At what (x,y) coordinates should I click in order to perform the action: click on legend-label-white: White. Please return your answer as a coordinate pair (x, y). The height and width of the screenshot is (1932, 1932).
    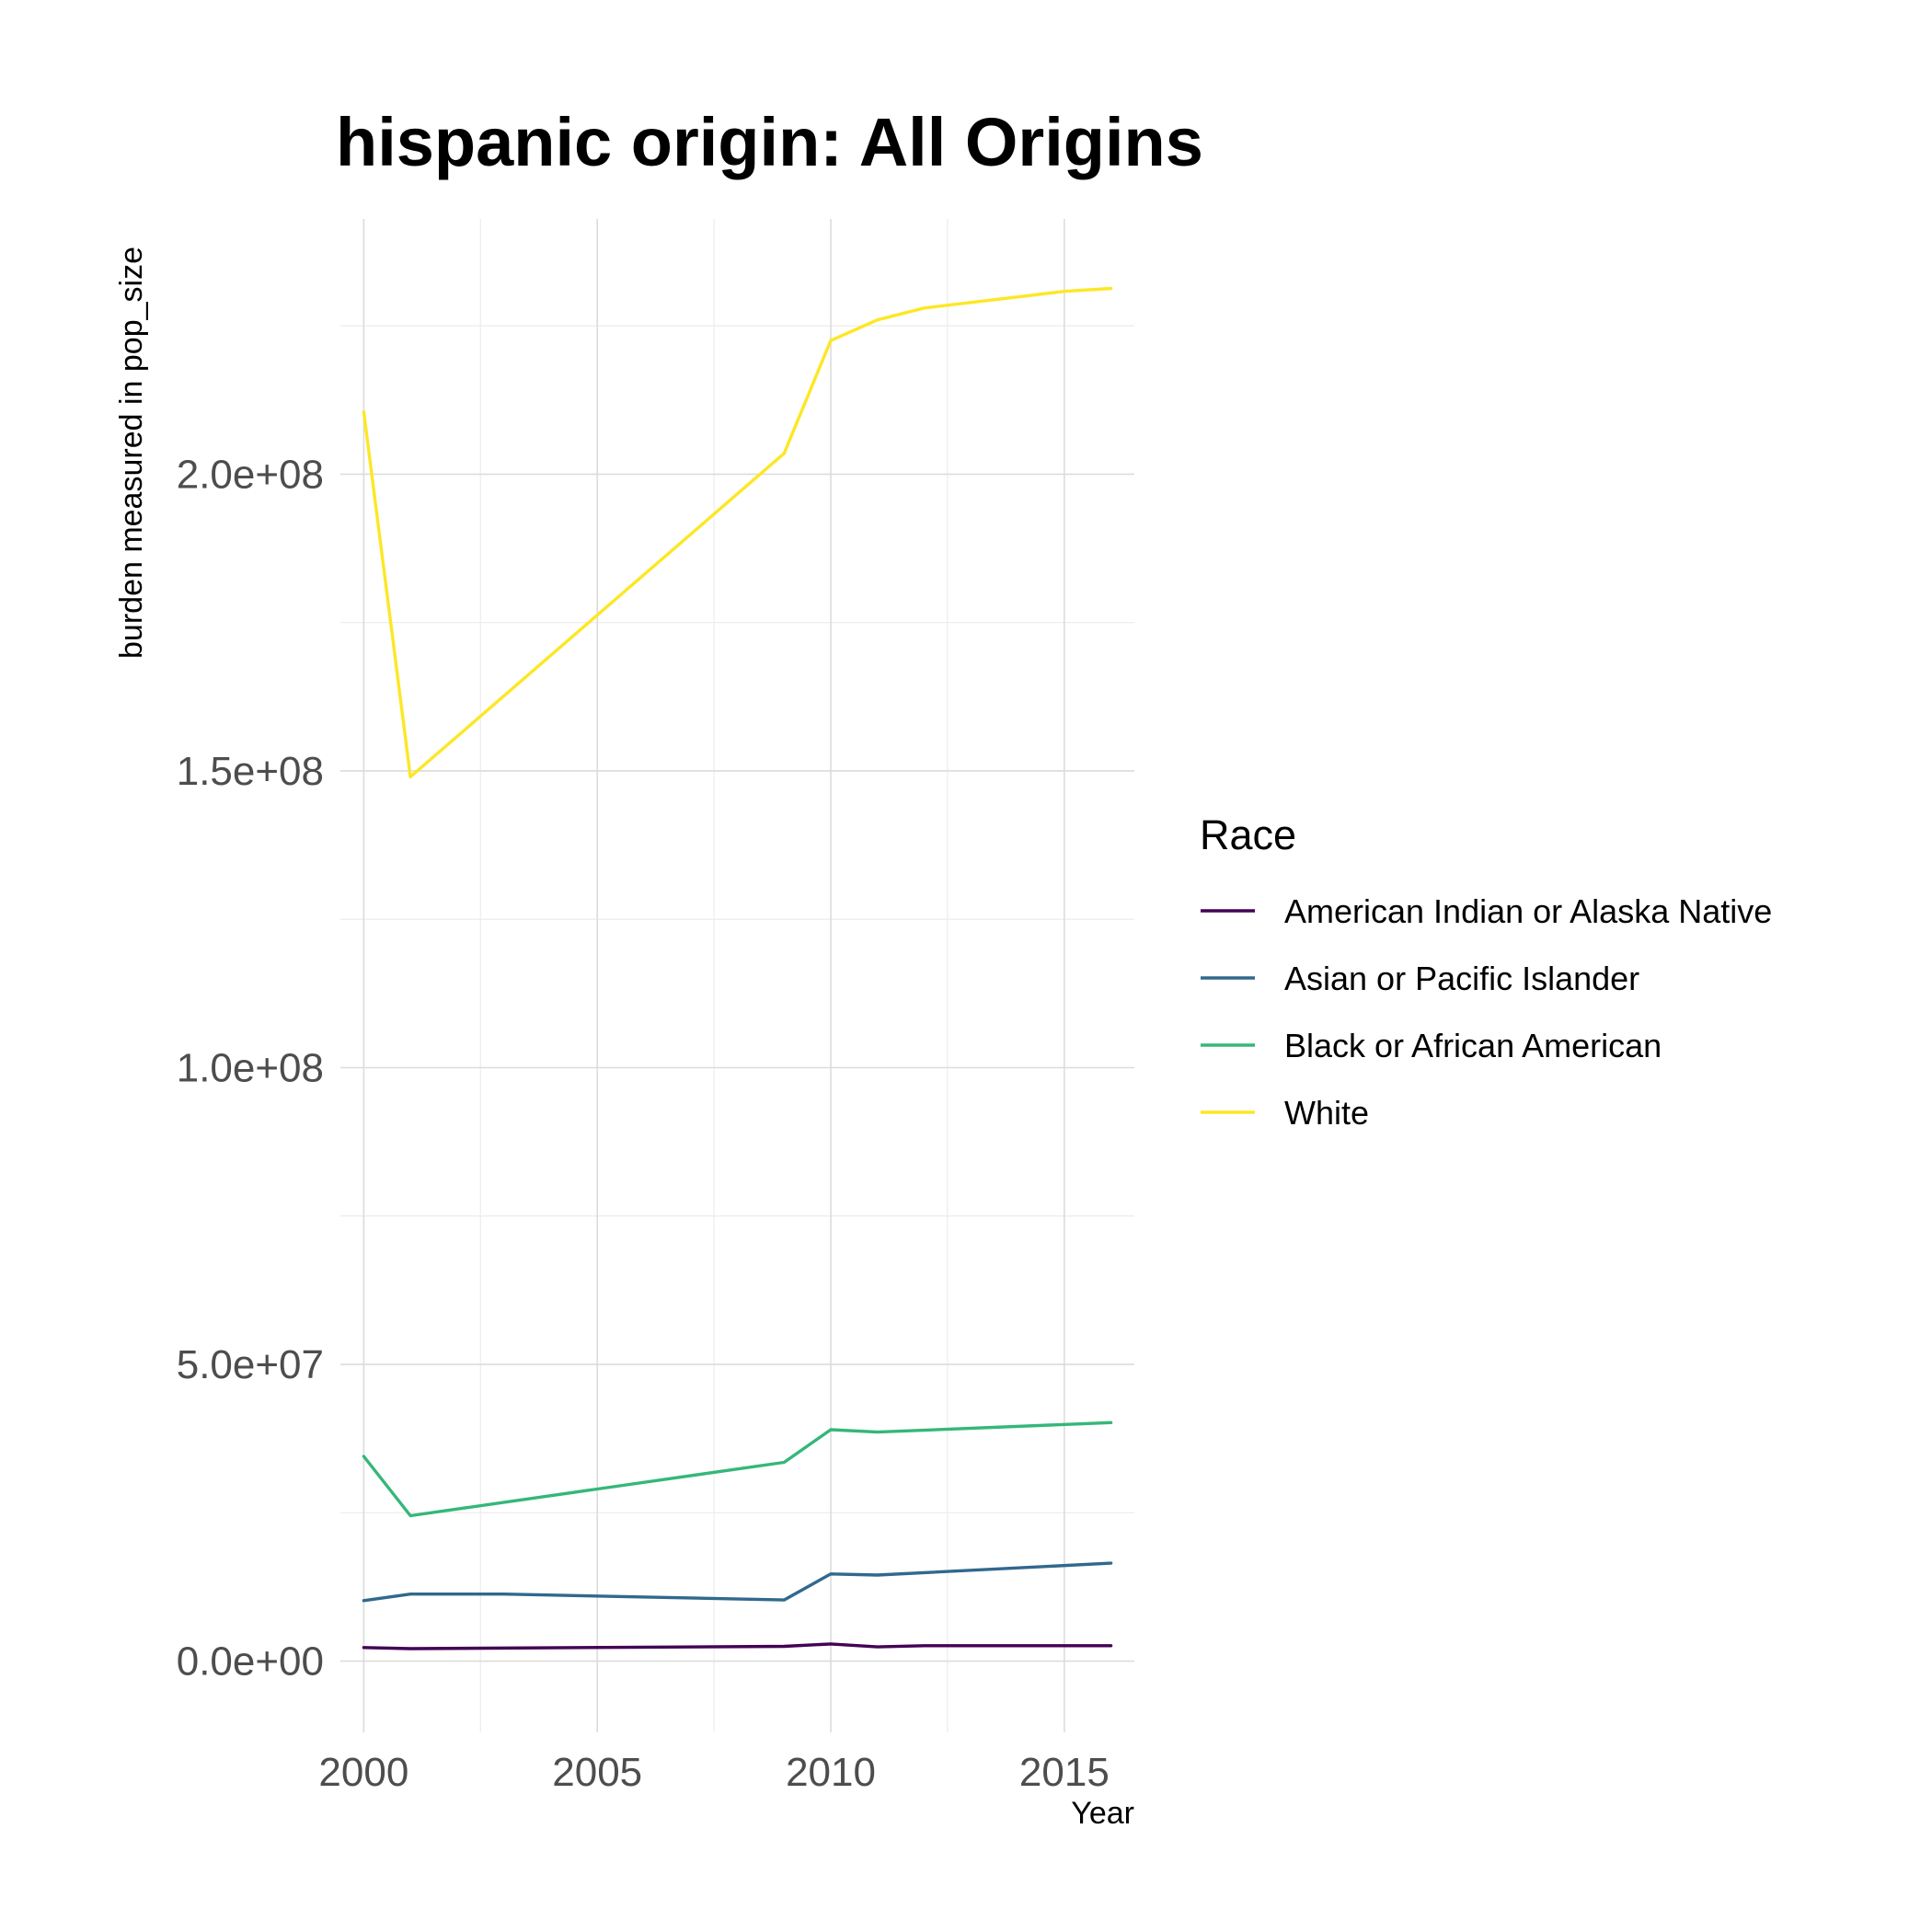
    Looking at the image, I should click on (1326, 1113).